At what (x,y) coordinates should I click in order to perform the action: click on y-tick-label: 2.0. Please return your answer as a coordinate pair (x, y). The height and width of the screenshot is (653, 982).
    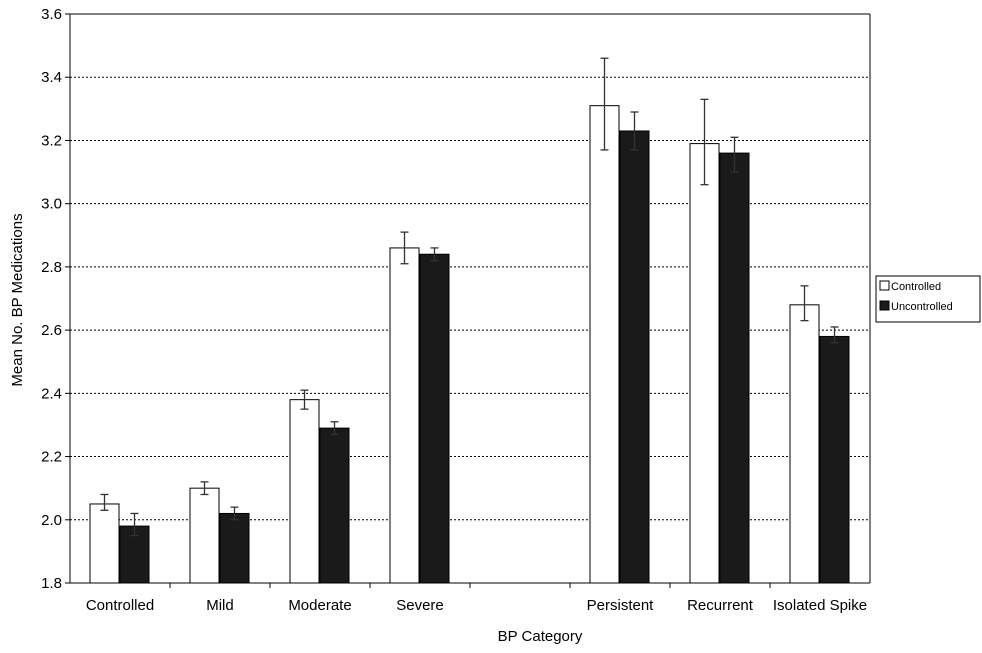
    Looking at the image, I should click on (51, 520).